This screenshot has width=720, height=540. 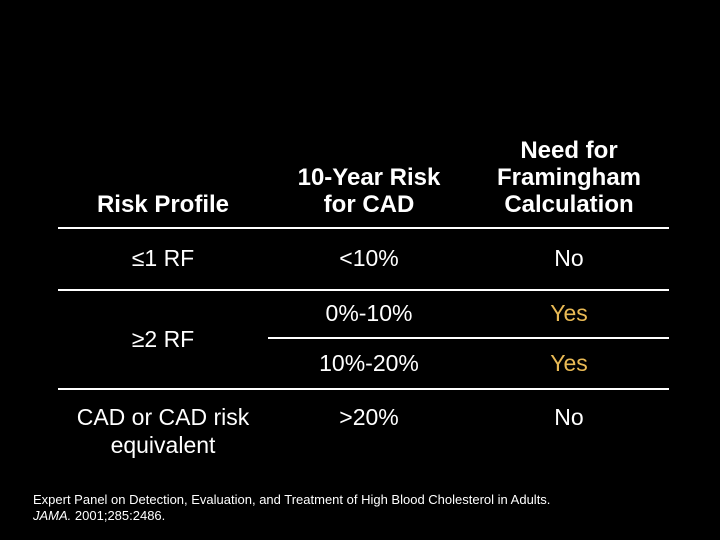 What do you see at coordinates (369, 191) in the screenshot?
I see `header-10-year-risk-for-cad: 10-Year Risk for CAD` at bounding box center [369, 191].